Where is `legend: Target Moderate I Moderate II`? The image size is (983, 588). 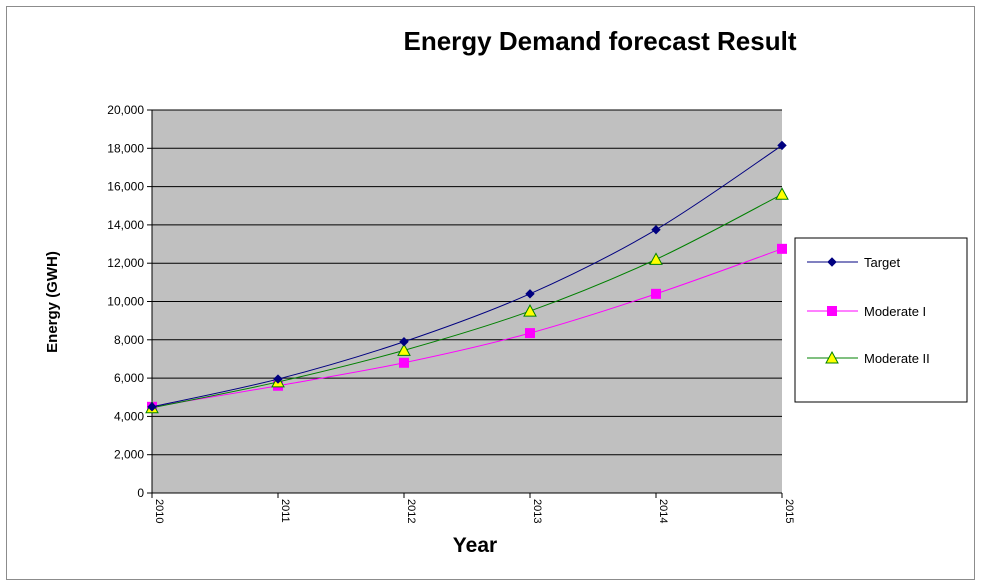
legend: Target Moderate I Moderate II is located at coordinates (881, 320).